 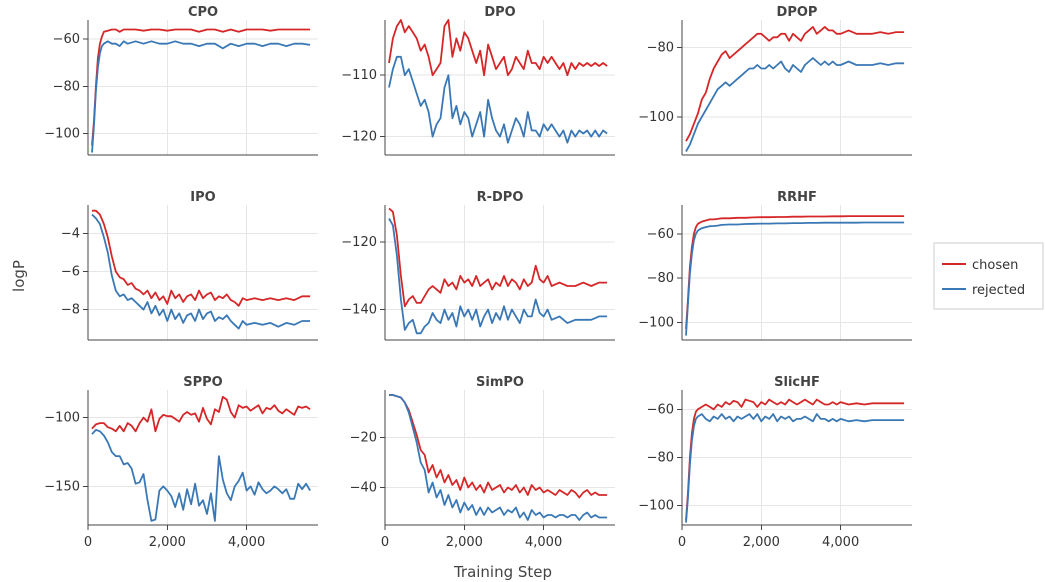 I want to click on subplot-ipo: −4 −6 −8 IPO, so click(x=189, y=265).